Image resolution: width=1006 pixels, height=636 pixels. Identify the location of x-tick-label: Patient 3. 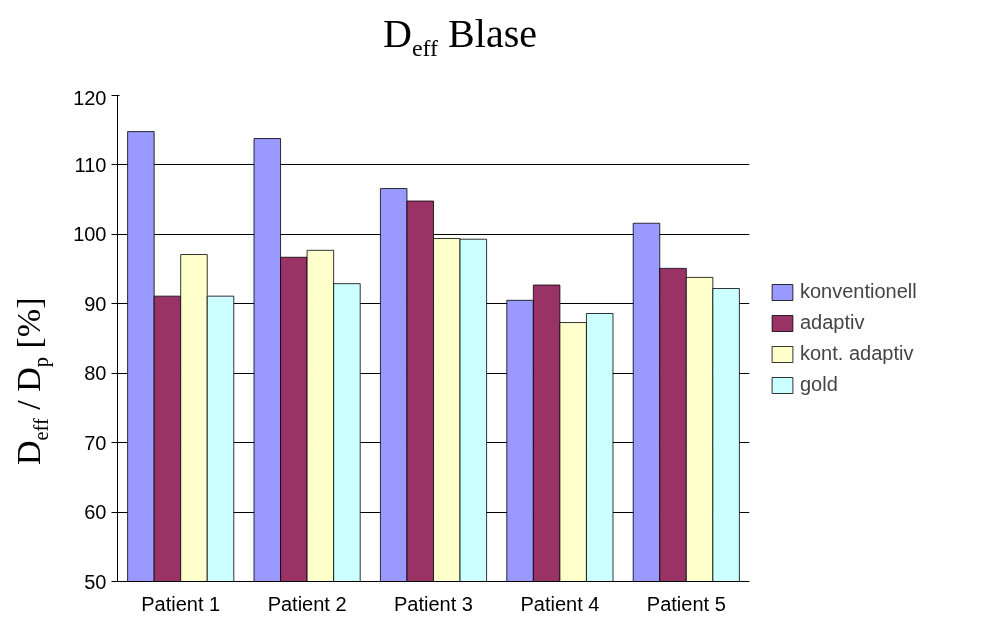
(433, 603).